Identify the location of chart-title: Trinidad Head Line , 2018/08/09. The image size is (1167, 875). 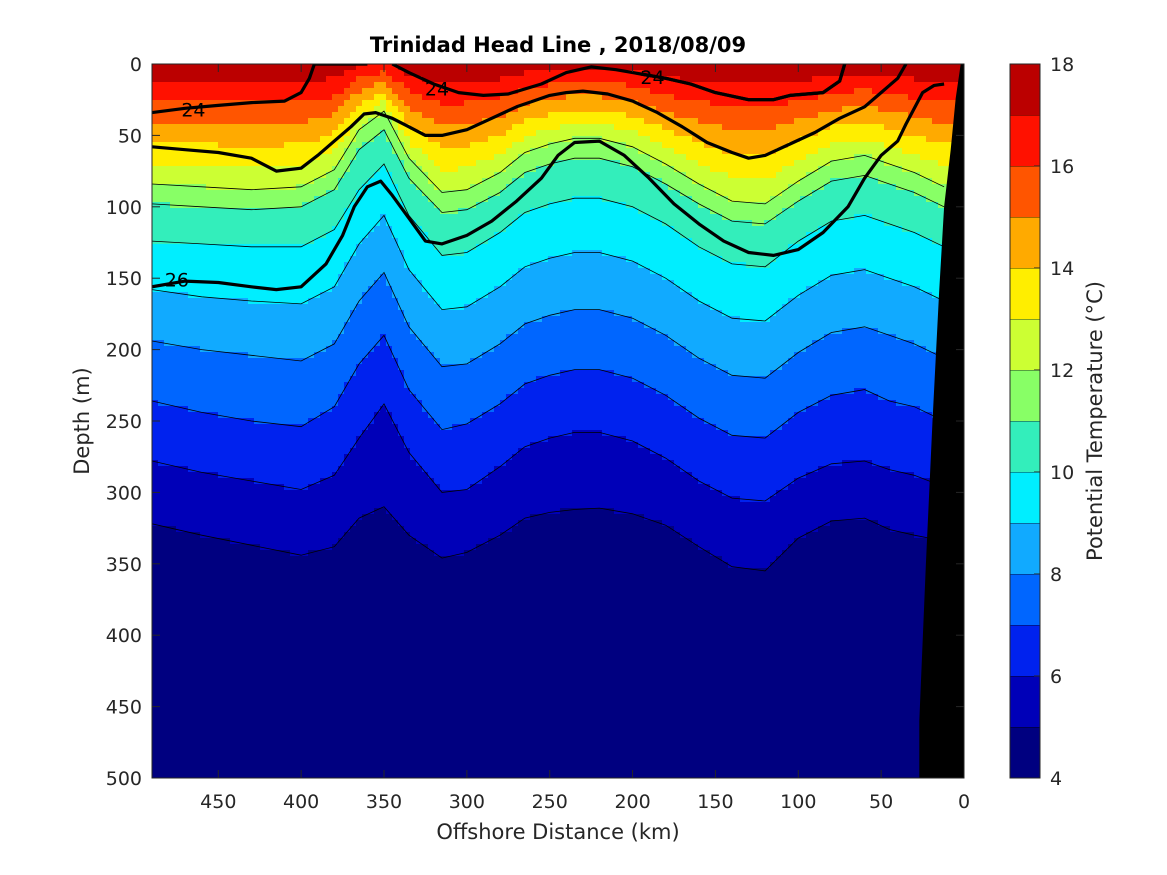
(558, 45).